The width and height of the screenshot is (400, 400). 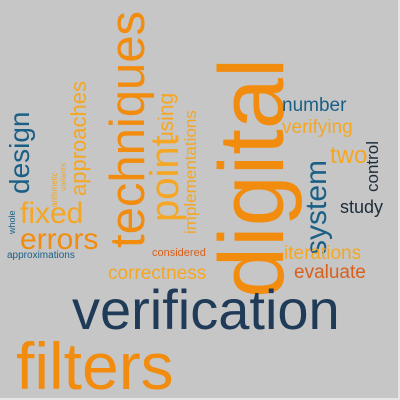 I want to click on word-study: study, so click(x=362, y=207).